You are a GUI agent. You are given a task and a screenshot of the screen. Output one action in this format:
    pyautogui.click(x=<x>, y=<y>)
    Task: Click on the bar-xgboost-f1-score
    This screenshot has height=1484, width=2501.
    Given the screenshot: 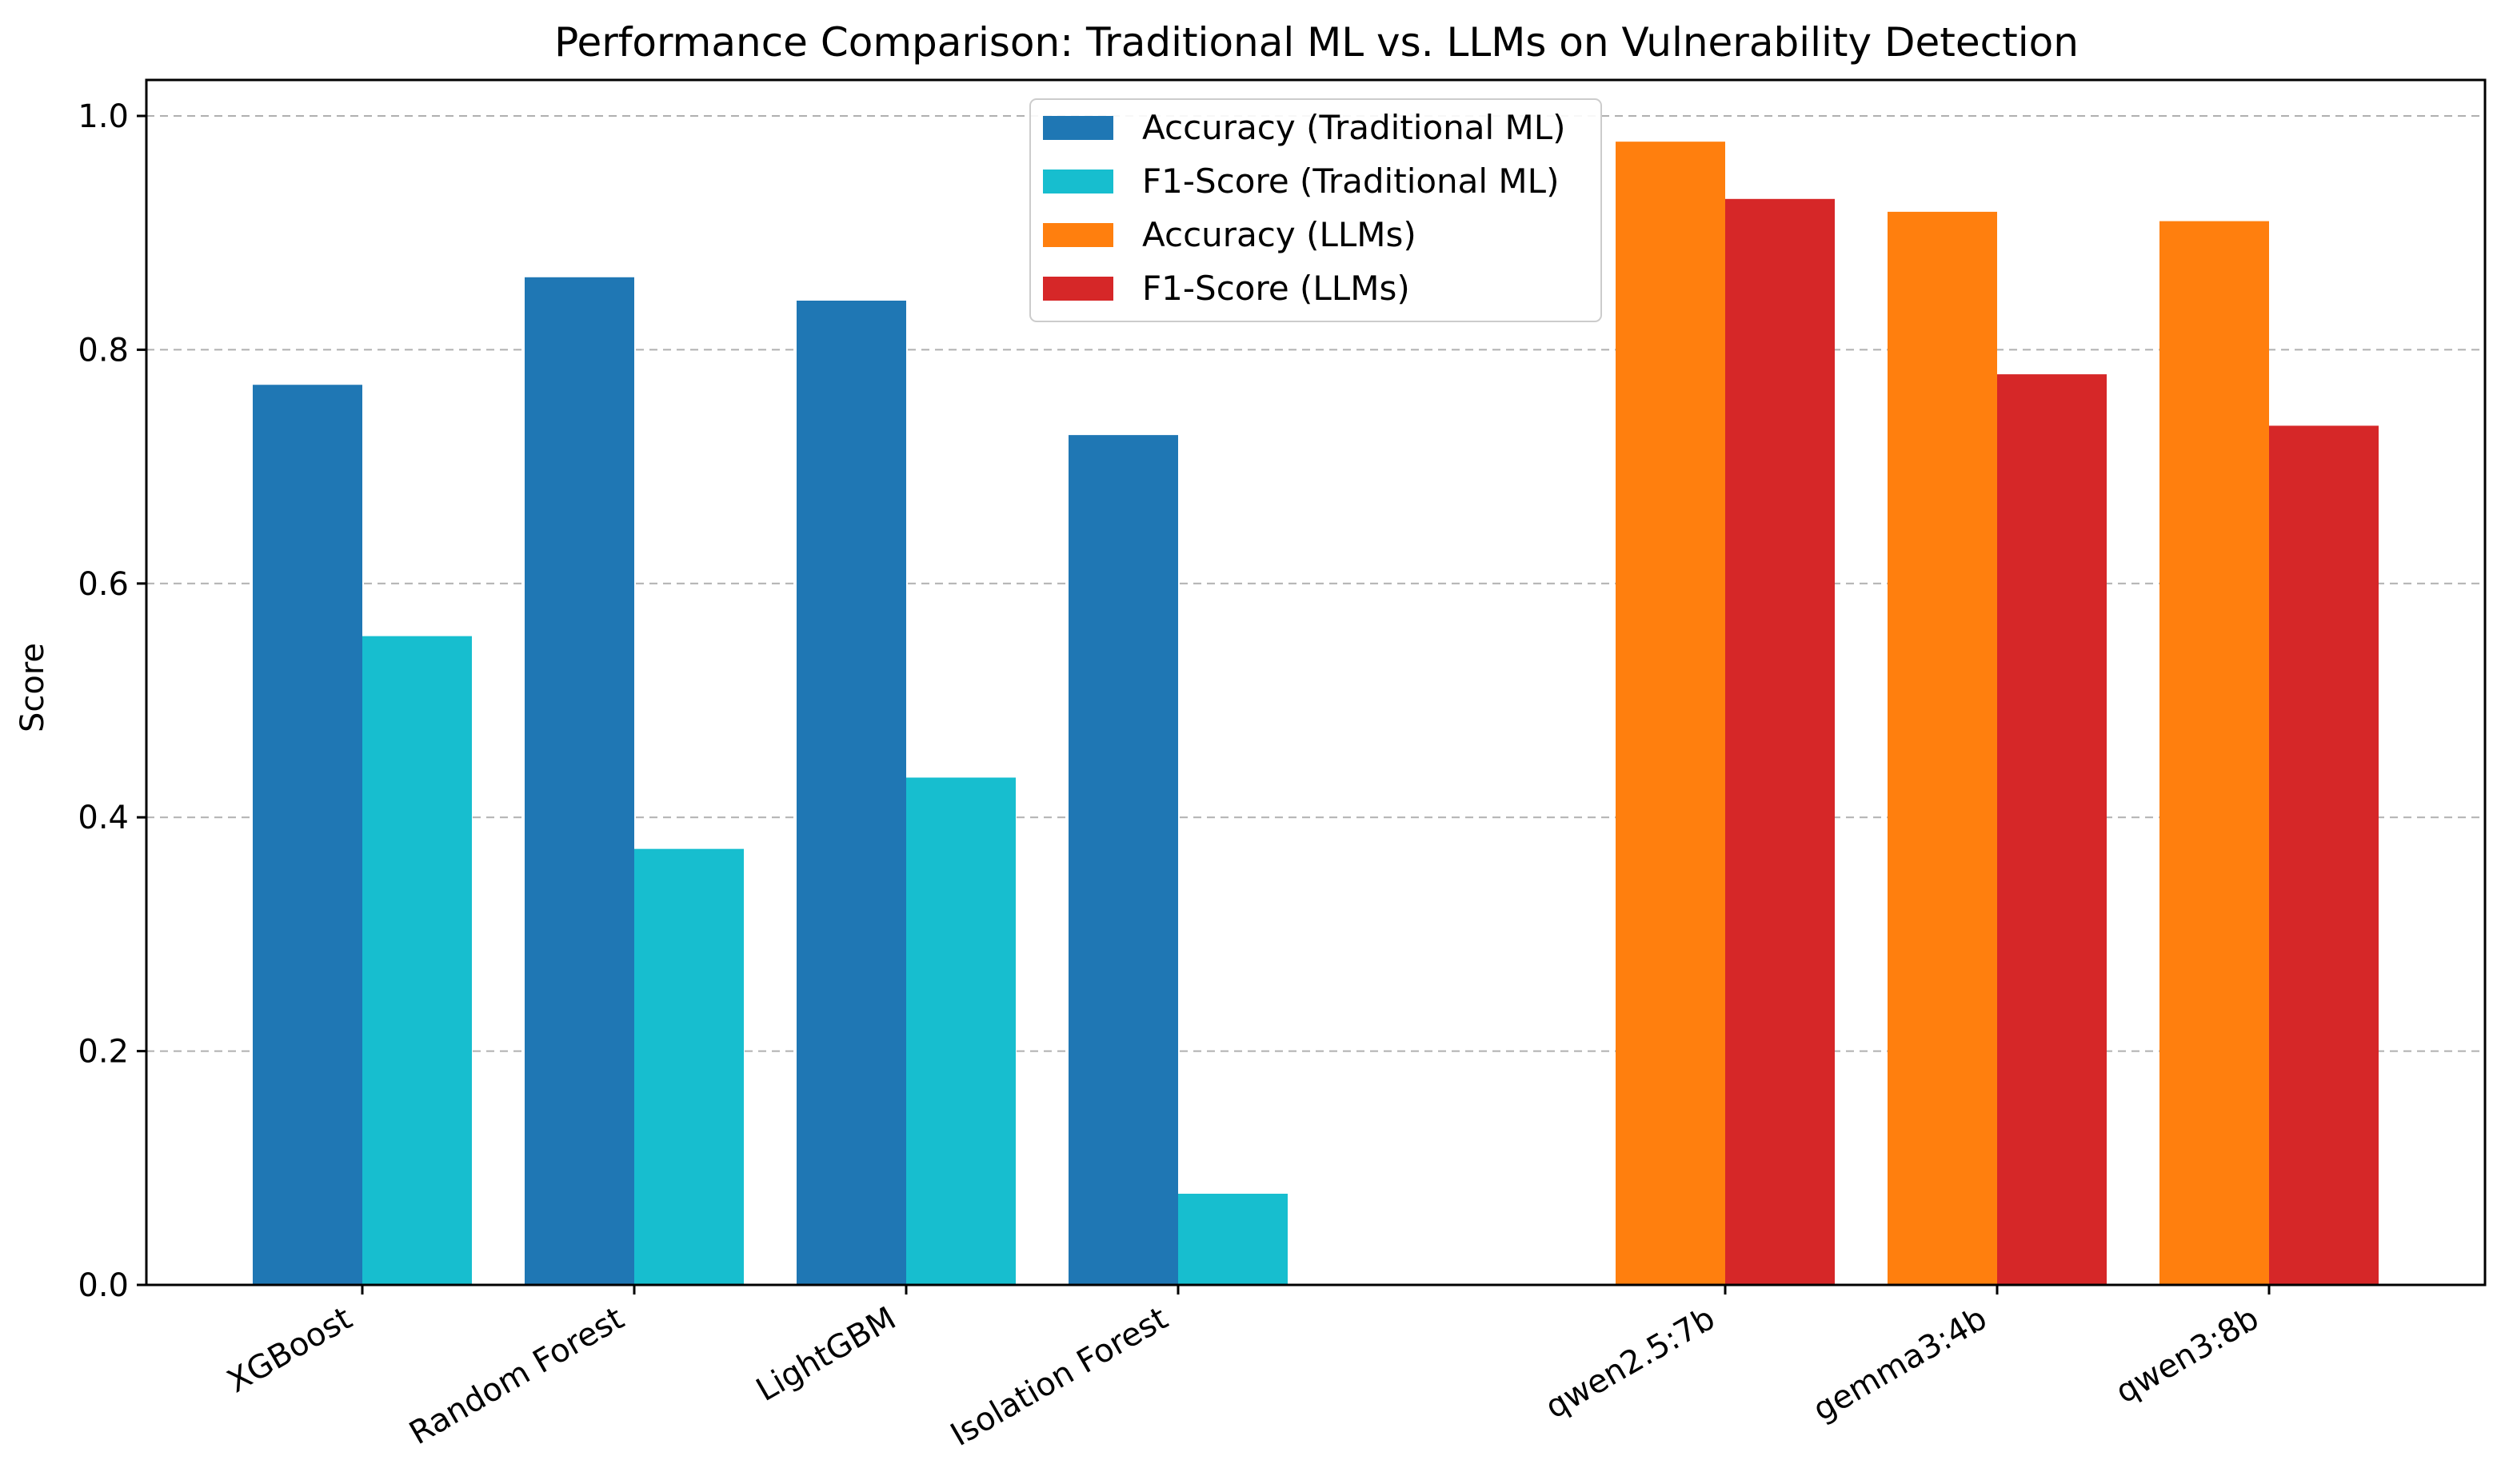 What is the action you would take?
    pyautogui.click(x=417, y=960)
    